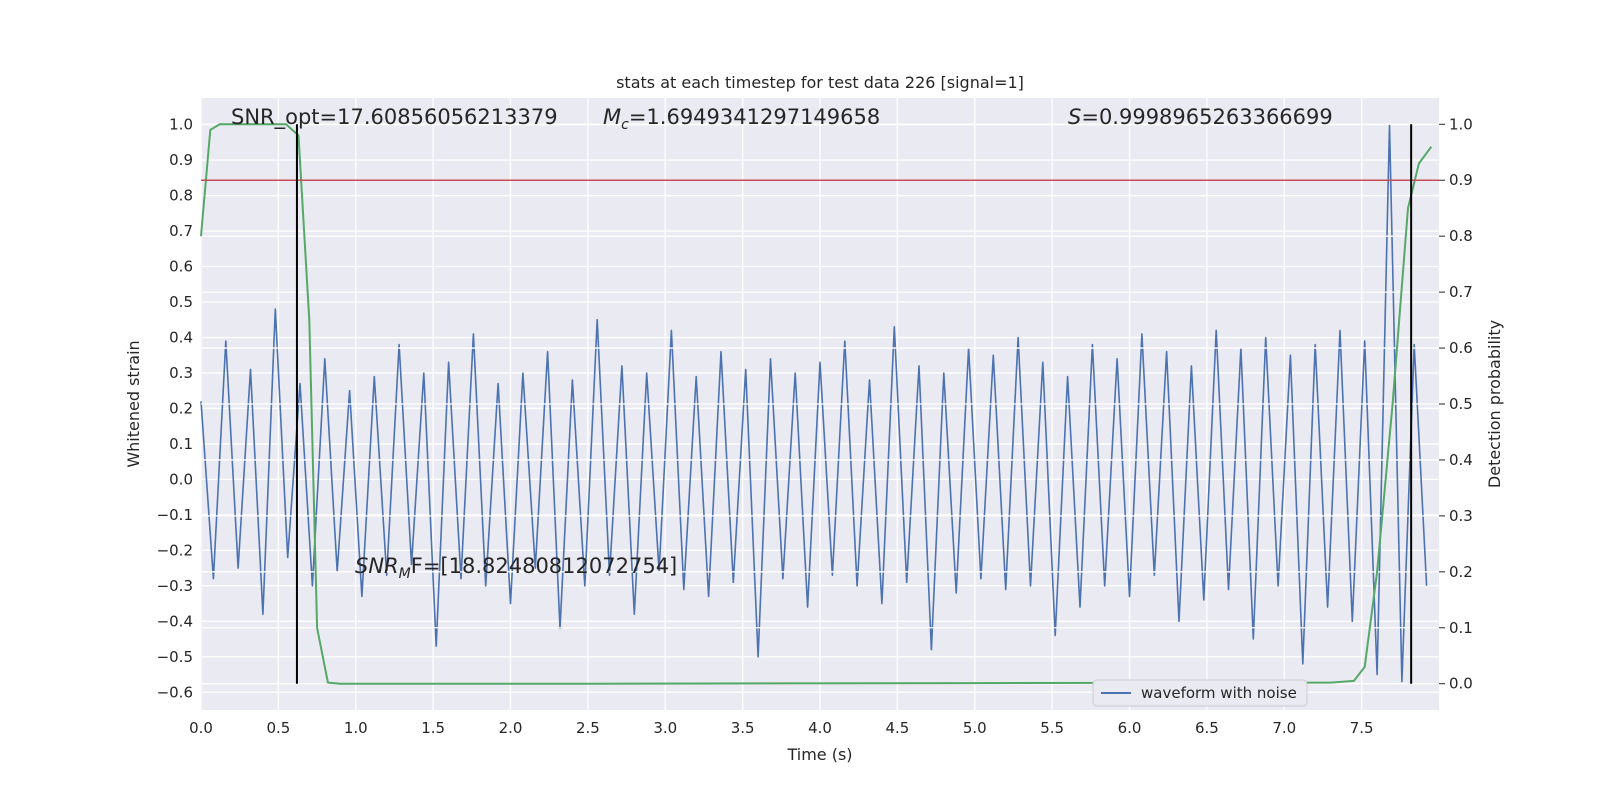  I want to click on y2-tick-label: 0.3, so click(1461, 516).